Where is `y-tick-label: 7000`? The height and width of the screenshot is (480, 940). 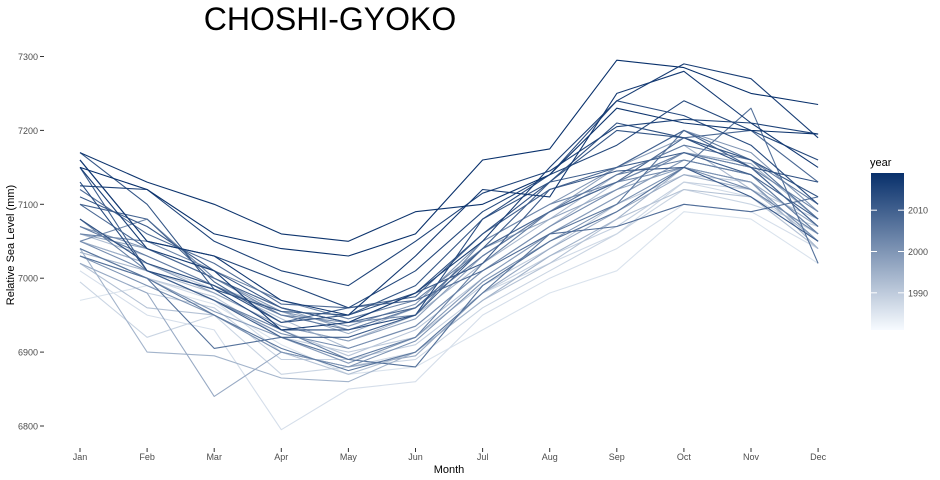
y-tick-label: 7000 is located at coordinates (28, 279).